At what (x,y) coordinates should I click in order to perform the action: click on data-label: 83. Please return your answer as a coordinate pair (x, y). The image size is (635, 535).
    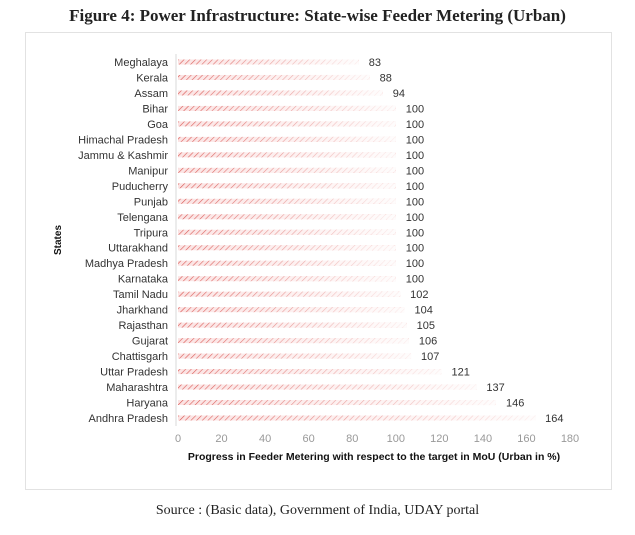
    Looking at the image, I should click on (375, 63).